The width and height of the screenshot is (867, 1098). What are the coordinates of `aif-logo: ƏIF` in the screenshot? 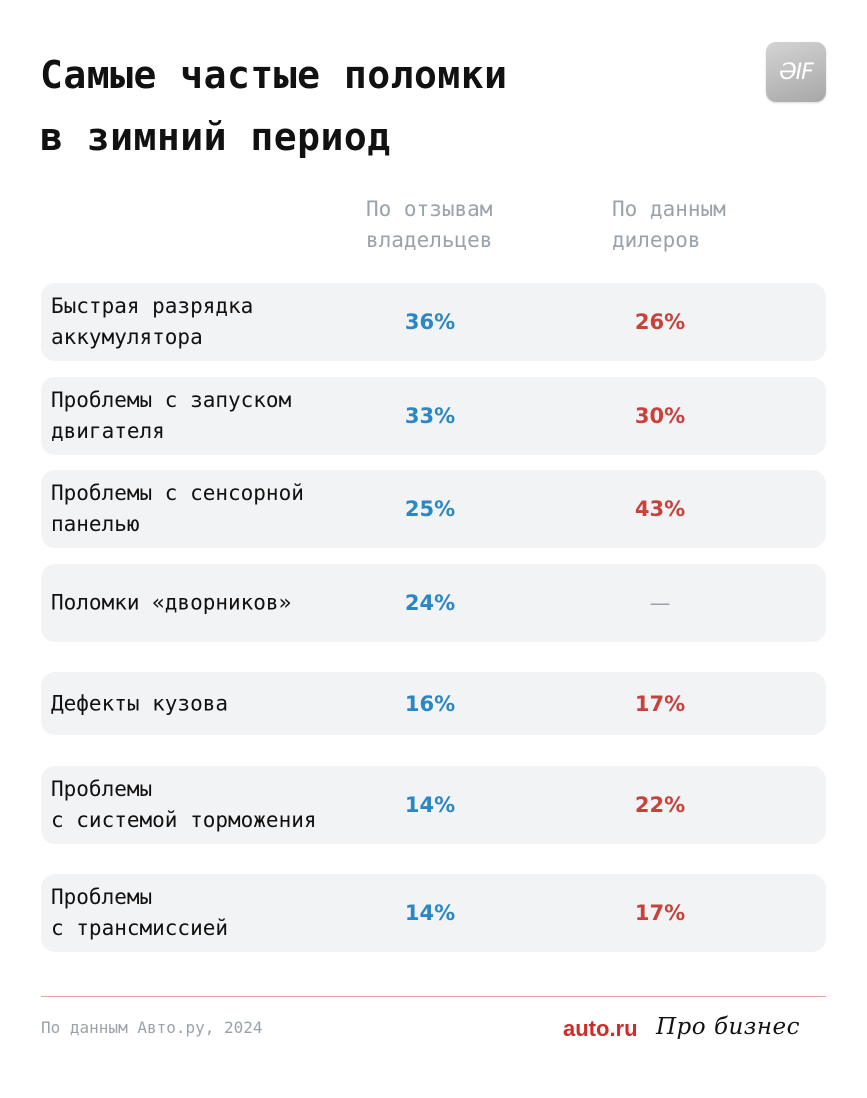 It's located at (796, 72).